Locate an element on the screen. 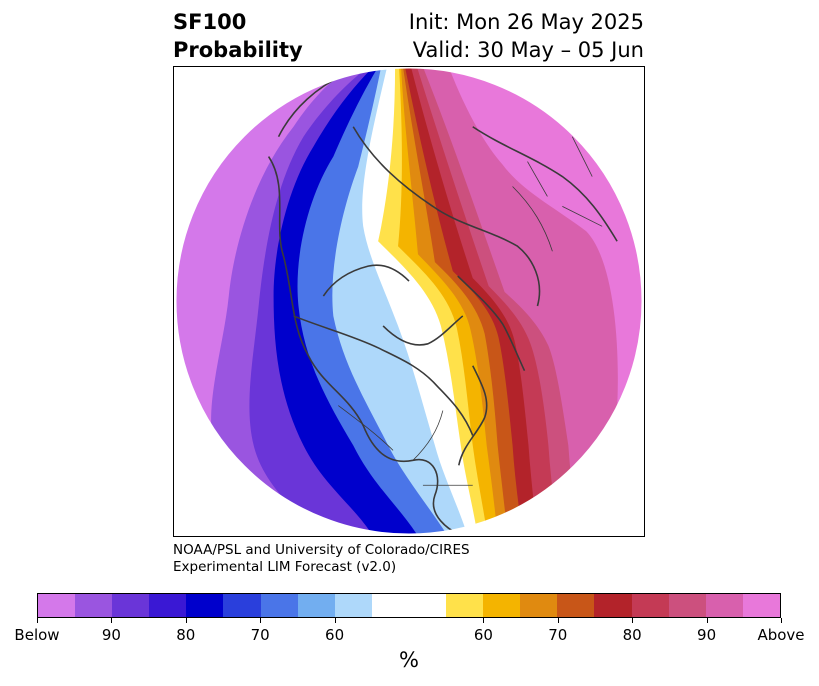  title-line-2: Probability is located at coordinates (238, 50).